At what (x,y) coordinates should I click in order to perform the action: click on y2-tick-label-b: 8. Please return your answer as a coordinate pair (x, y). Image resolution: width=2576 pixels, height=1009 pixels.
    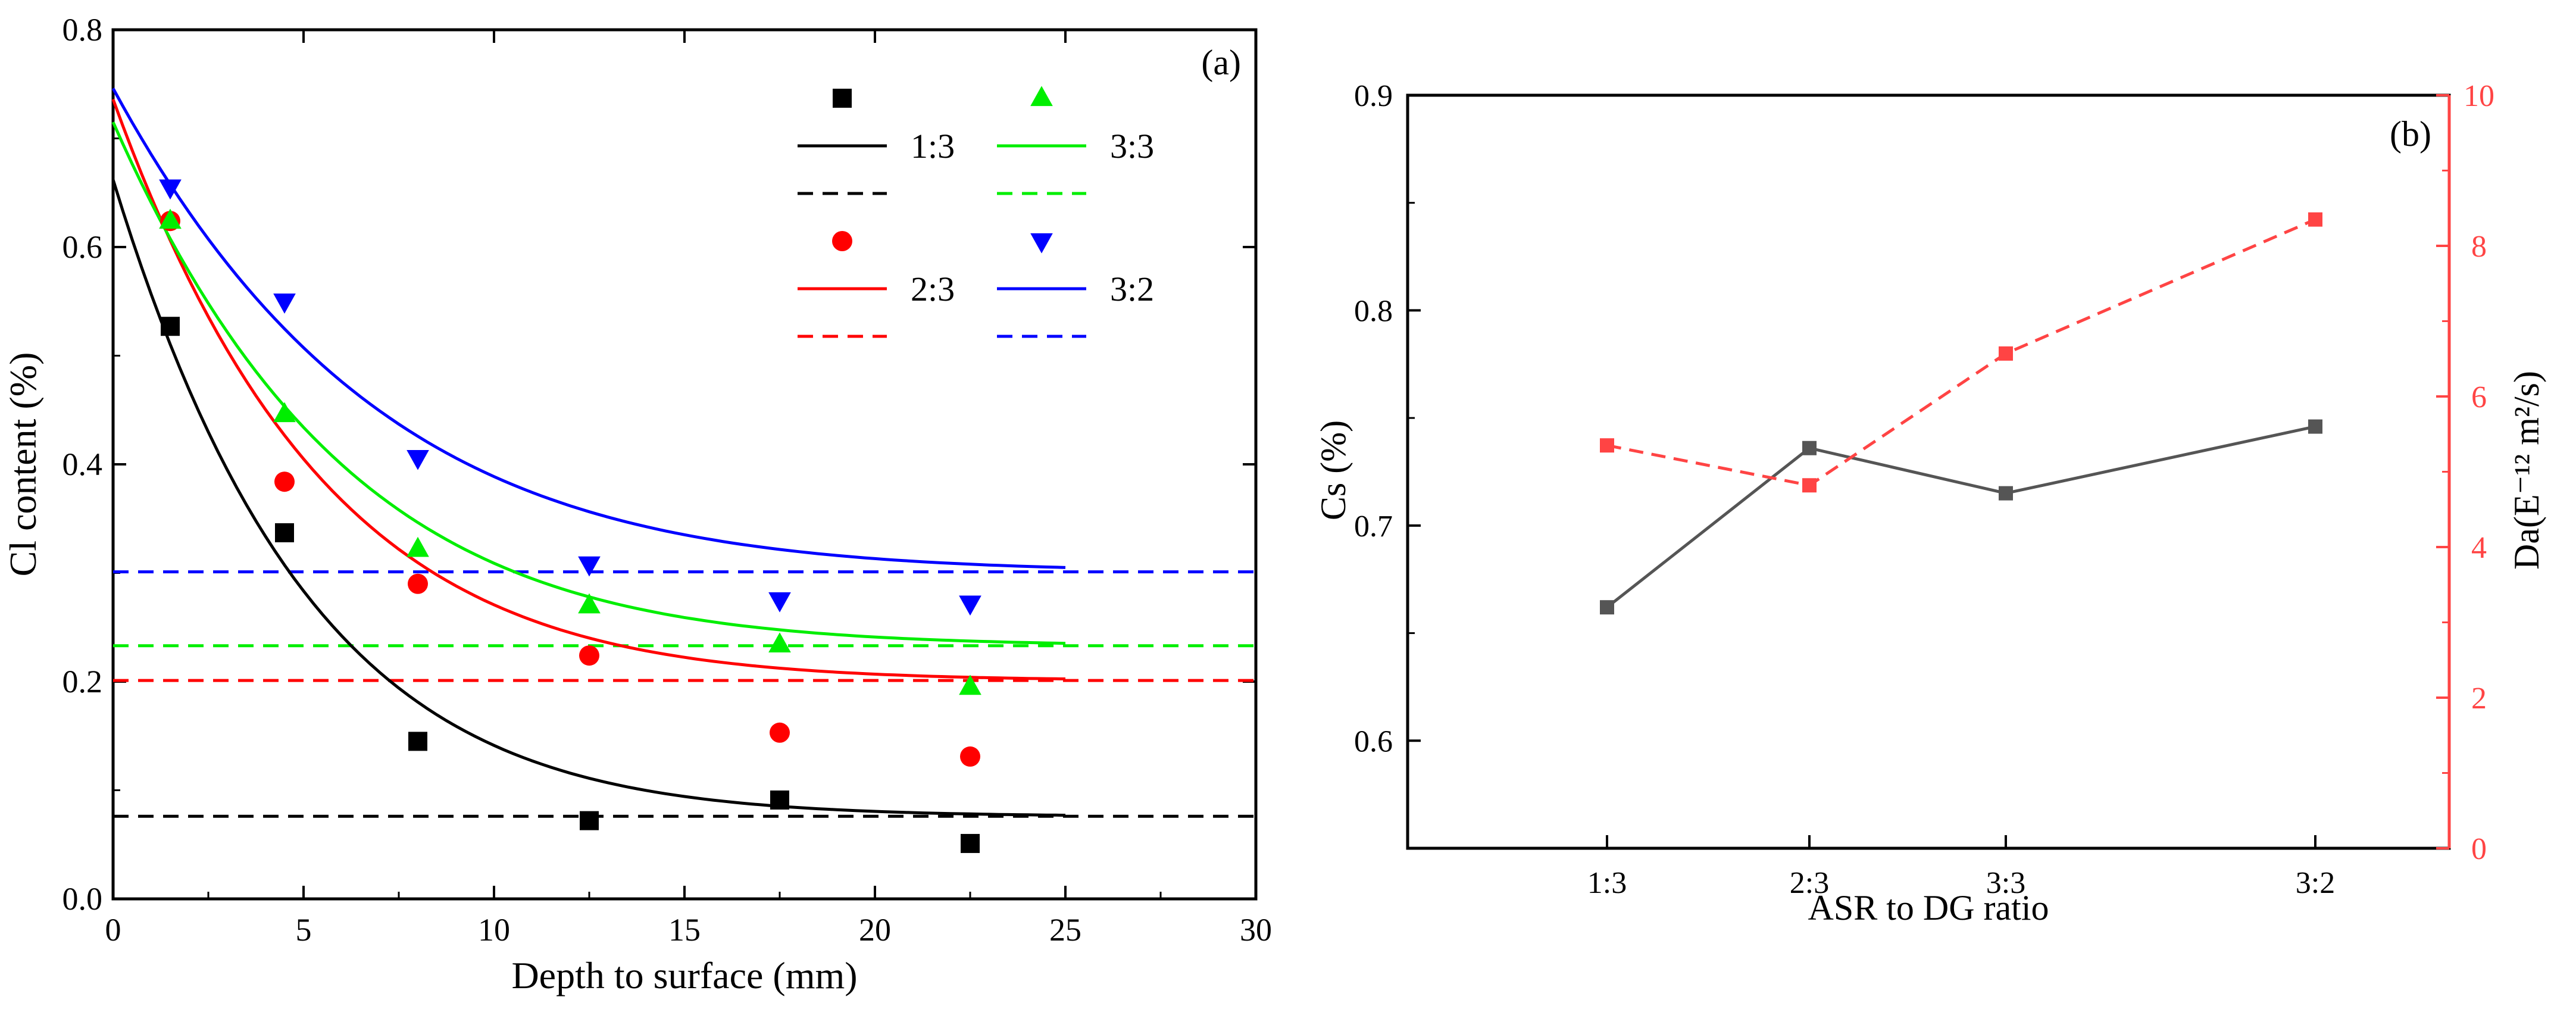
    Looking at the image, I should click on (2479, 247).